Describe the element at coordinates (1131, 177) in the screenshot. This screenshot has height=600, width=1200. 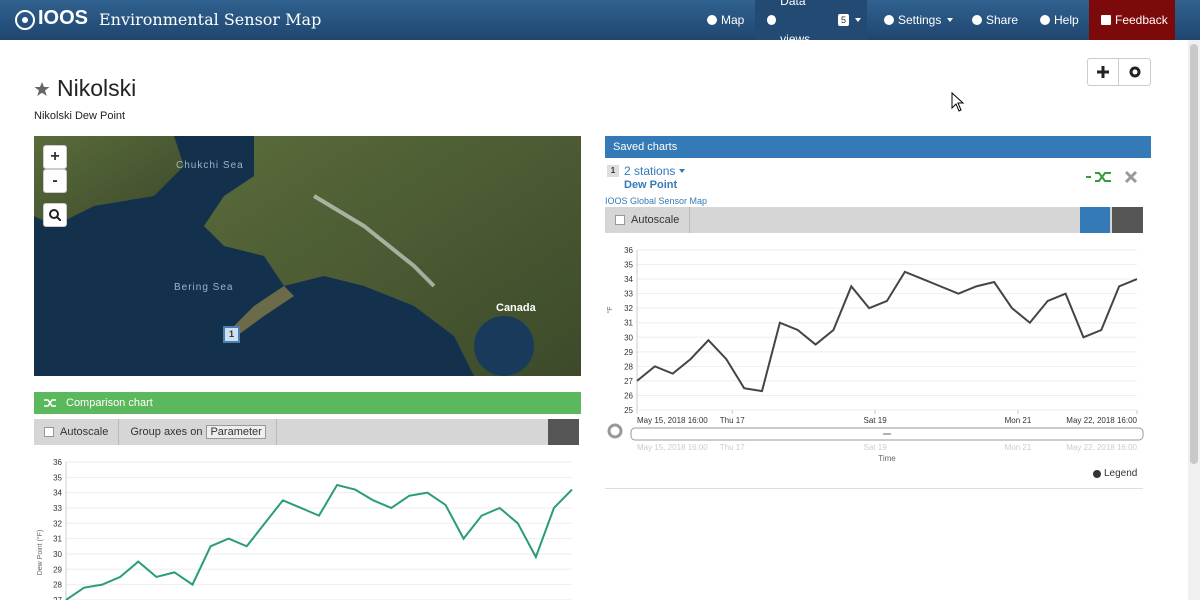
I see `close-icon` at that location.